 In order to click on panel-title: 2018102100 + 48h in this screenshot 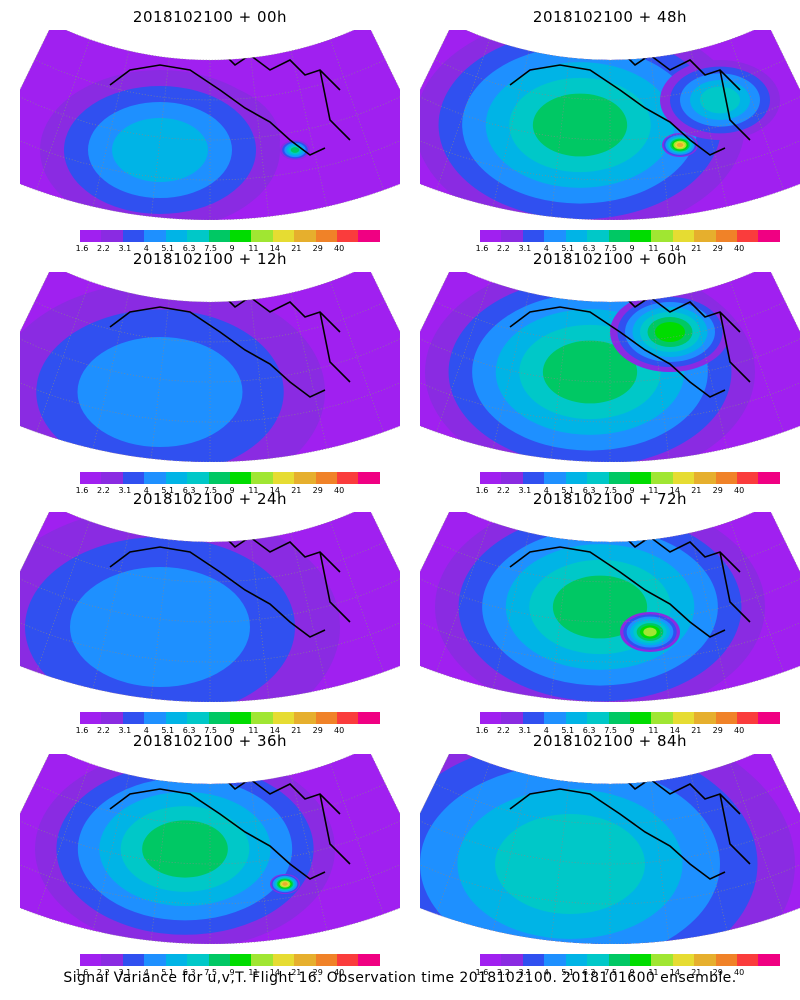, I will do `click(610, 17)`.